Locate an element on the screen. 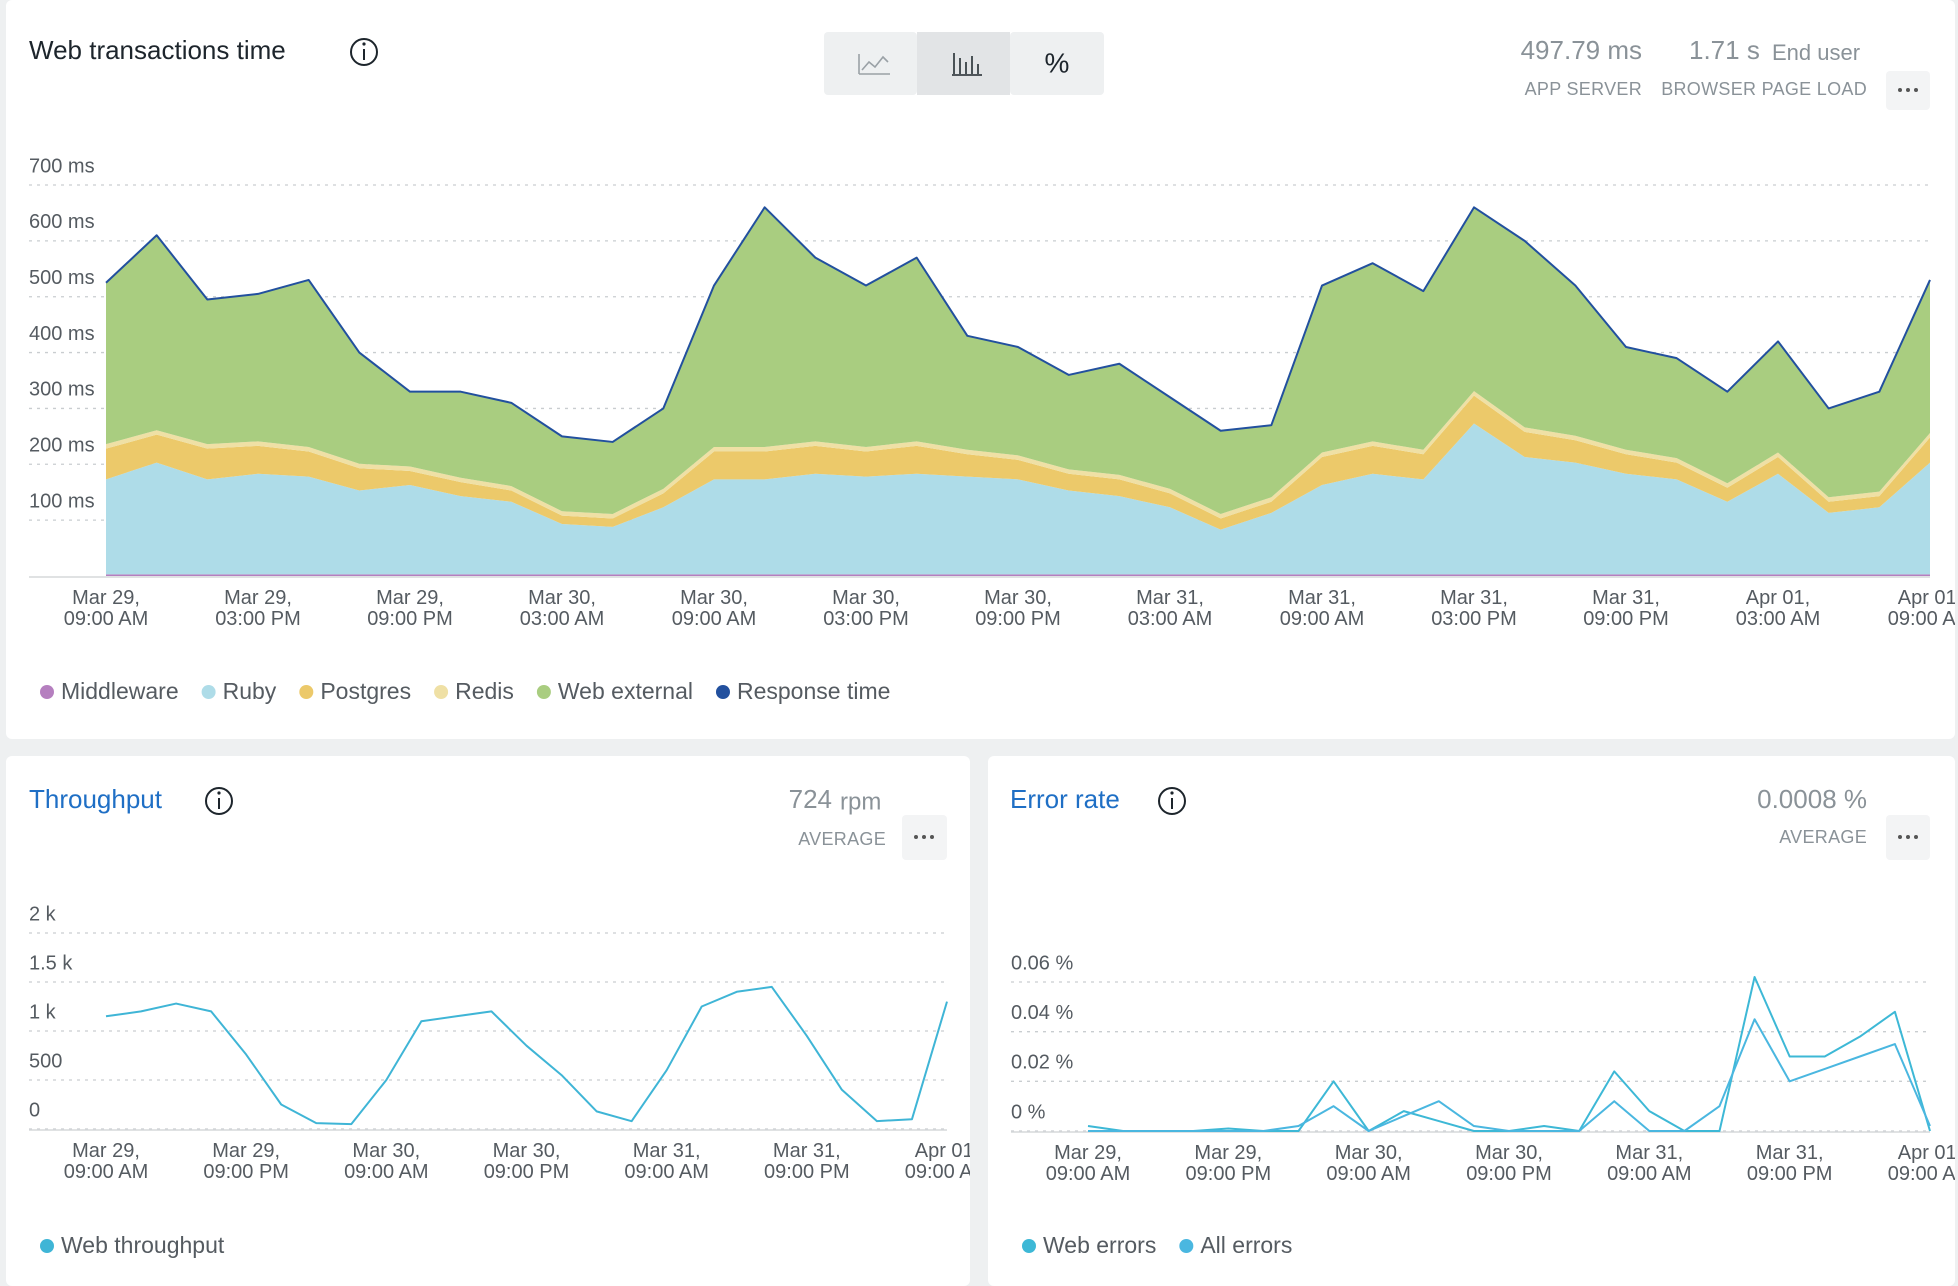 The height and width of the screenshot is (1286, 1958). x-tick-label: Mar 30, 03:00 PM is located at coordinates (866, 608).